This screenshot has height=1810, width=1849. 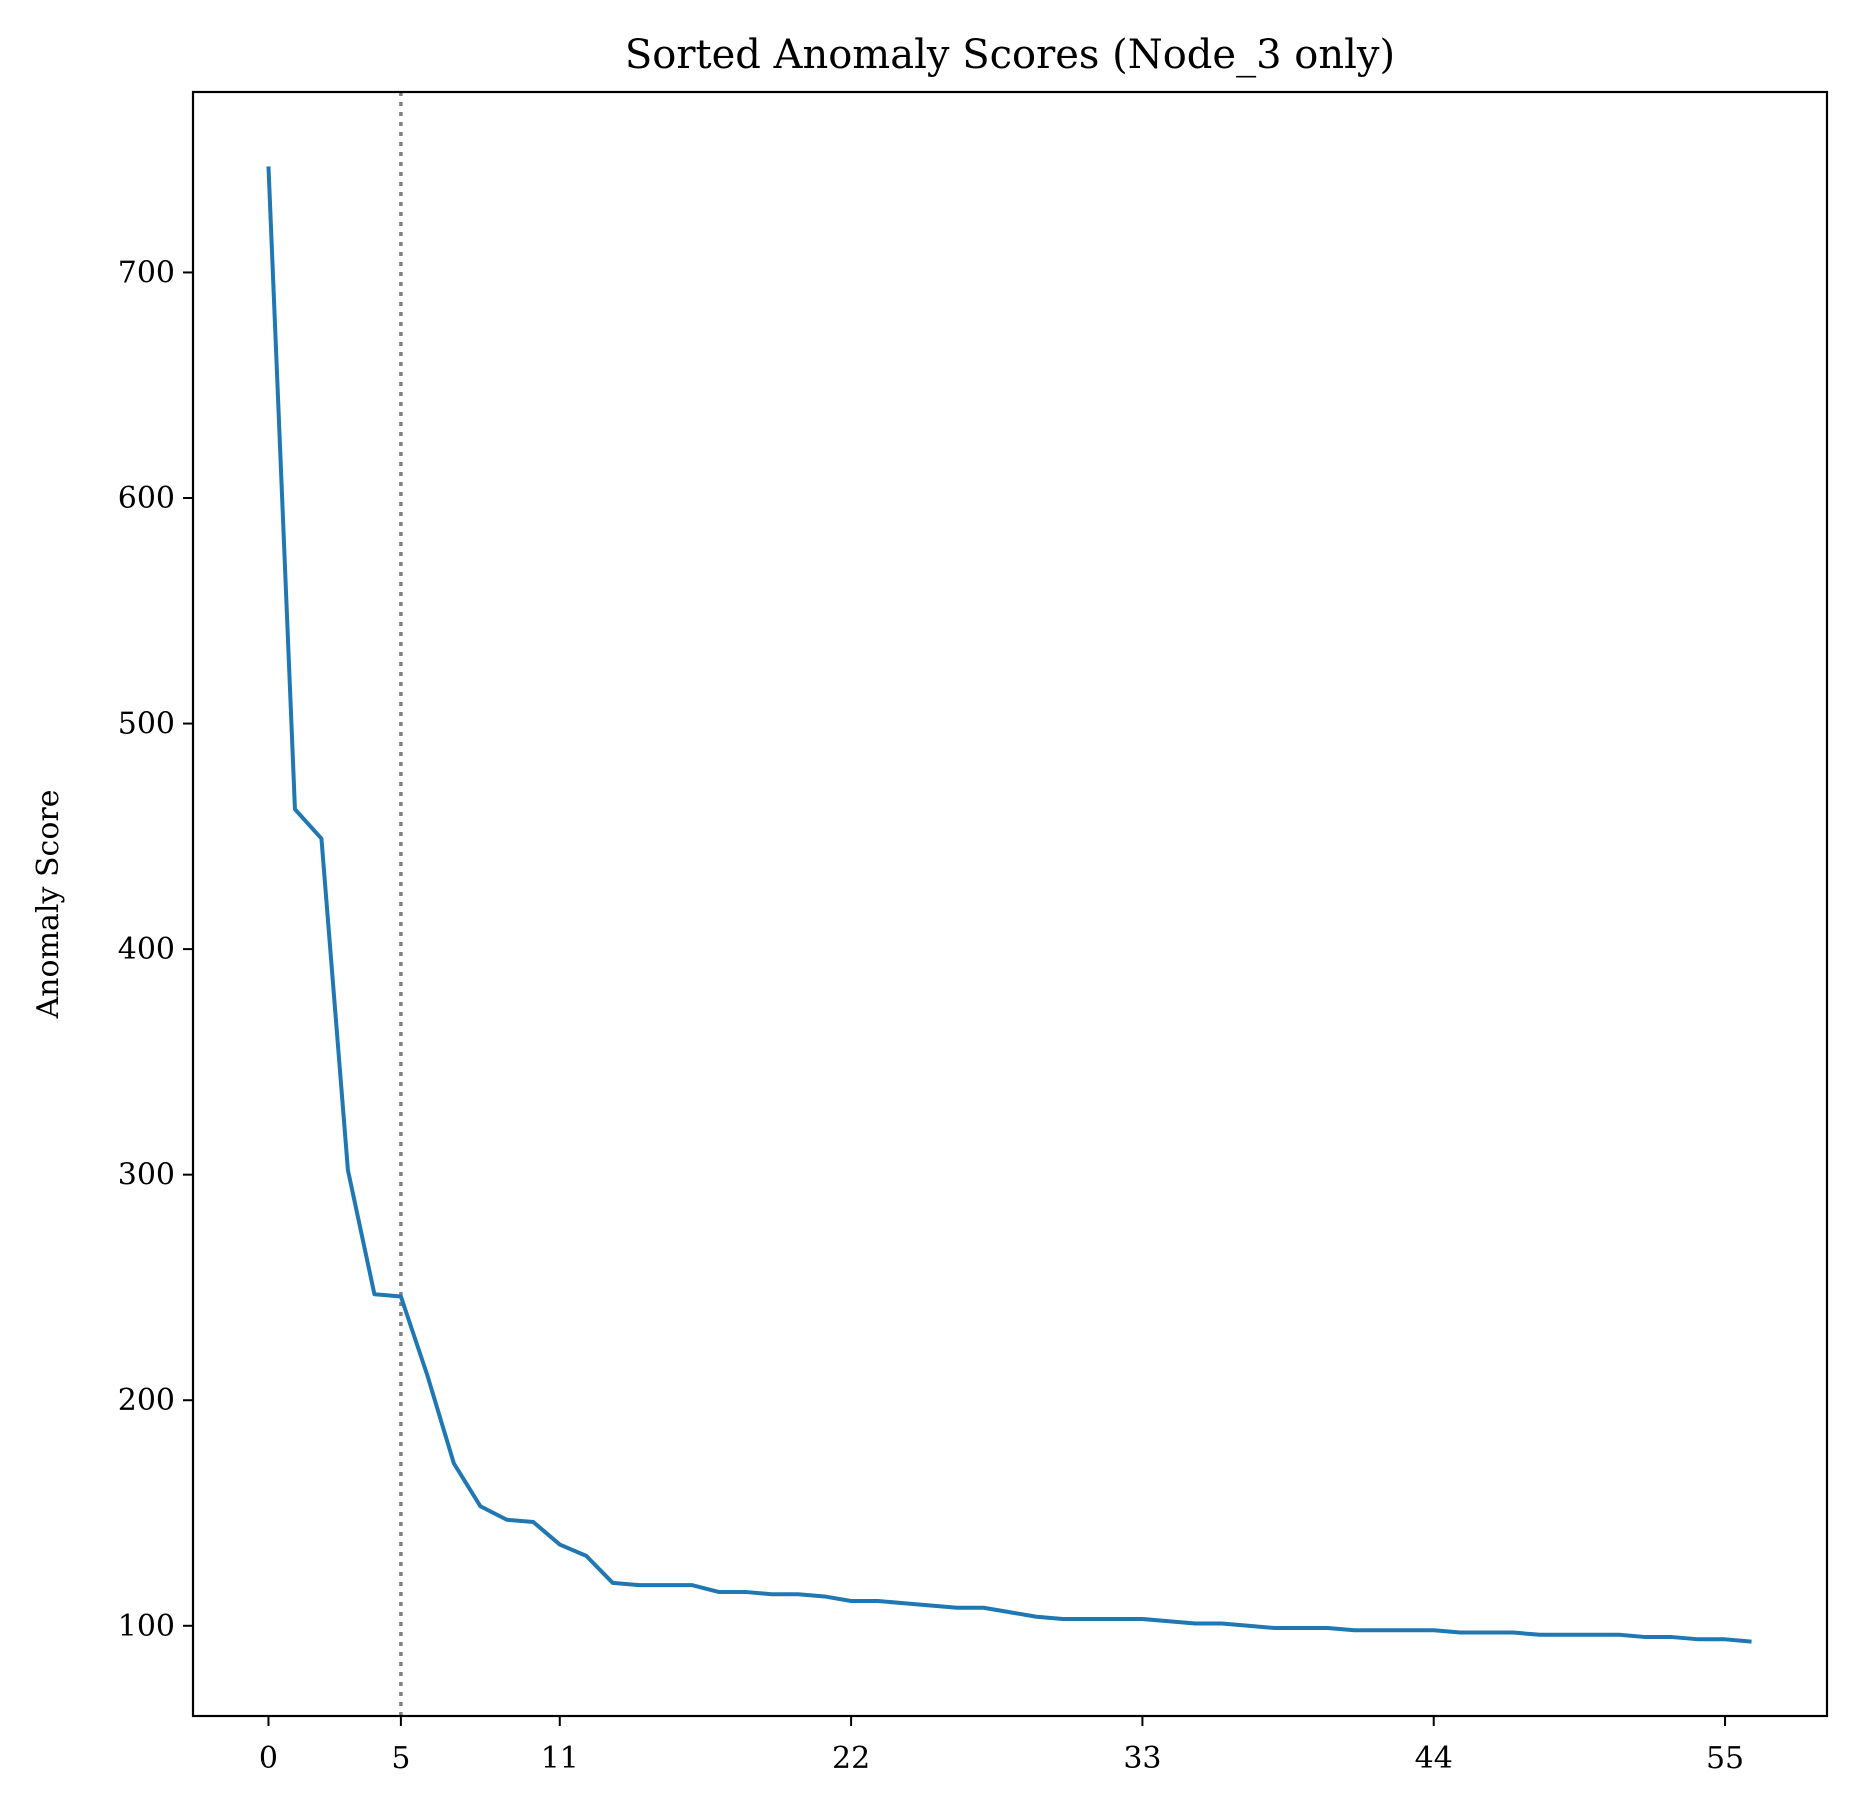 What do you see at coordinates (560, 1758) in the screenshot?
I see `x-tick-label: 11` at bounding box center [560, 1758].